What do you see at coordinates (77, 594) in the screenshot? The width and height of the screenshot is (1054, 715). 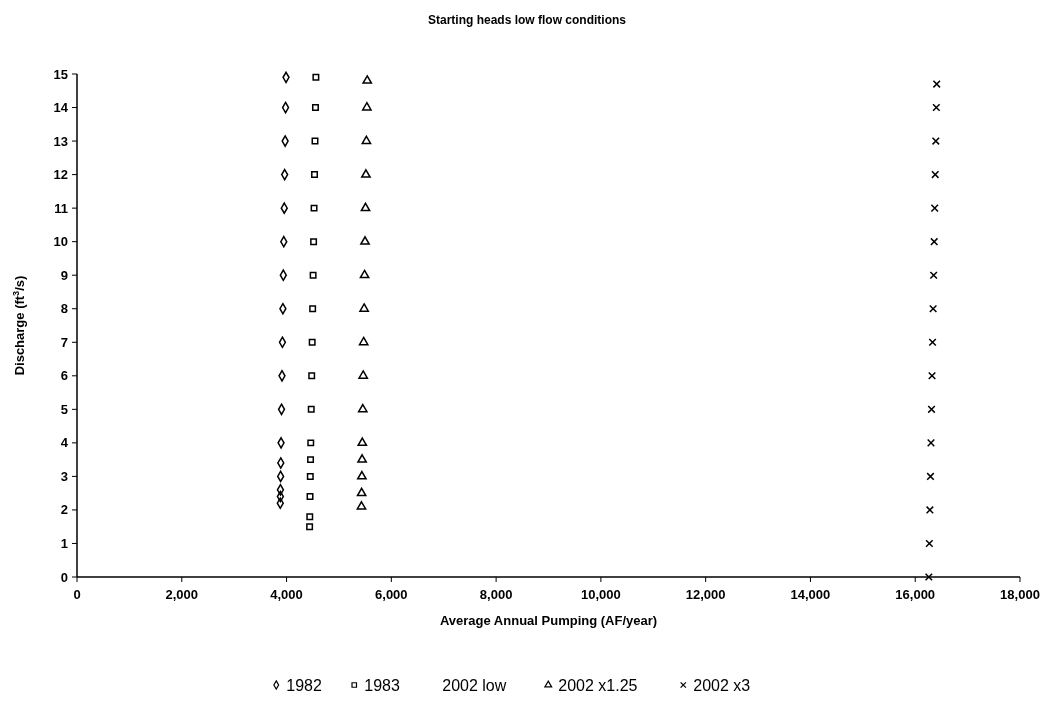 I see `x-tick-label: 0` at bounding box center [77, 594].